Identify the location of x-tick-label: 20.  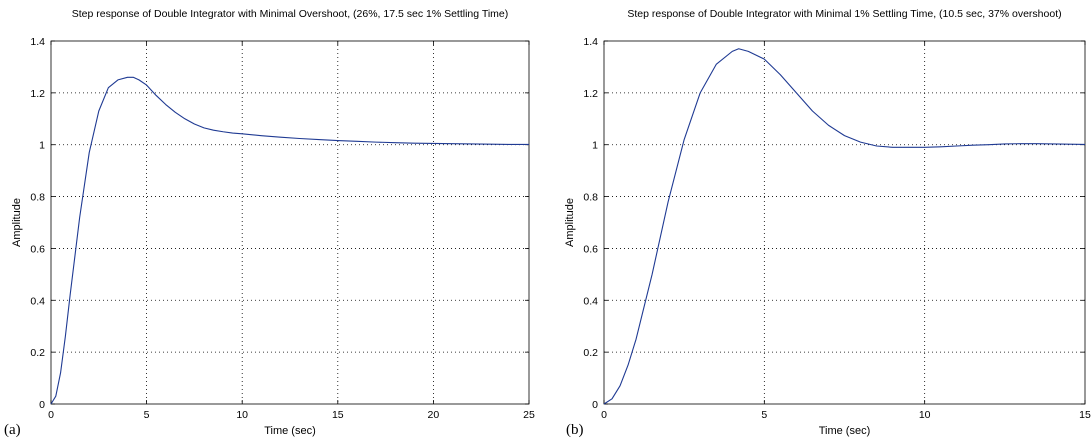
(434, 415).